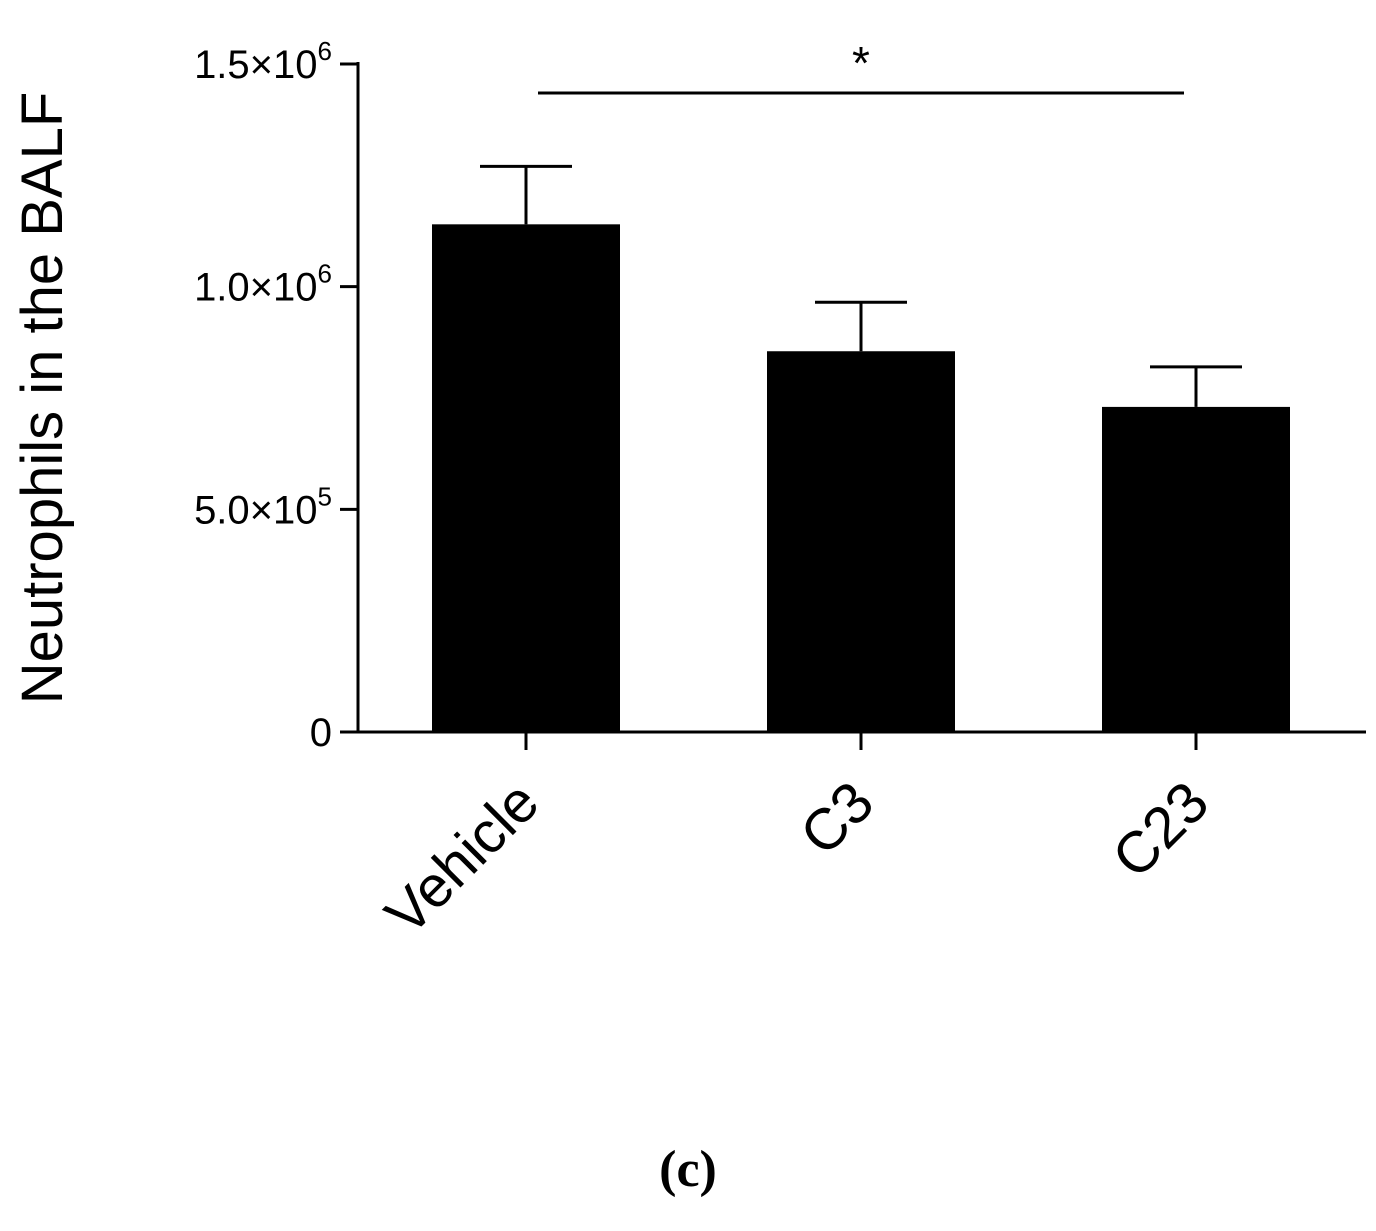 This screenshot has width=1376, height=1231. I want to click on y-ticks-layer: 0 5.0×10⁵ 1.0×10⁶ 1.5×10⁶, so click(276, 395).